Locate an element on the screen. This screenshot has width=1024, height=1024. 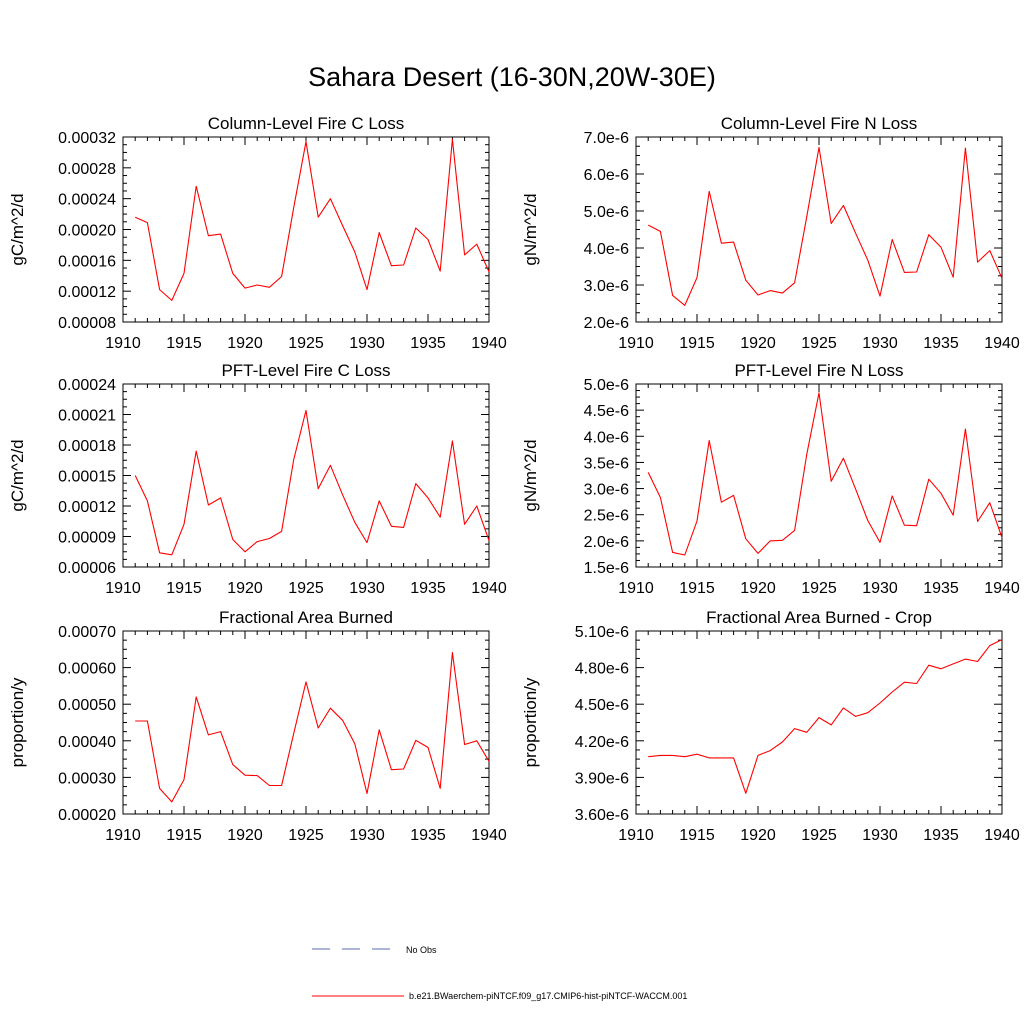
chart-title: Fractional Area Burned is located at coordinates (306, 617).